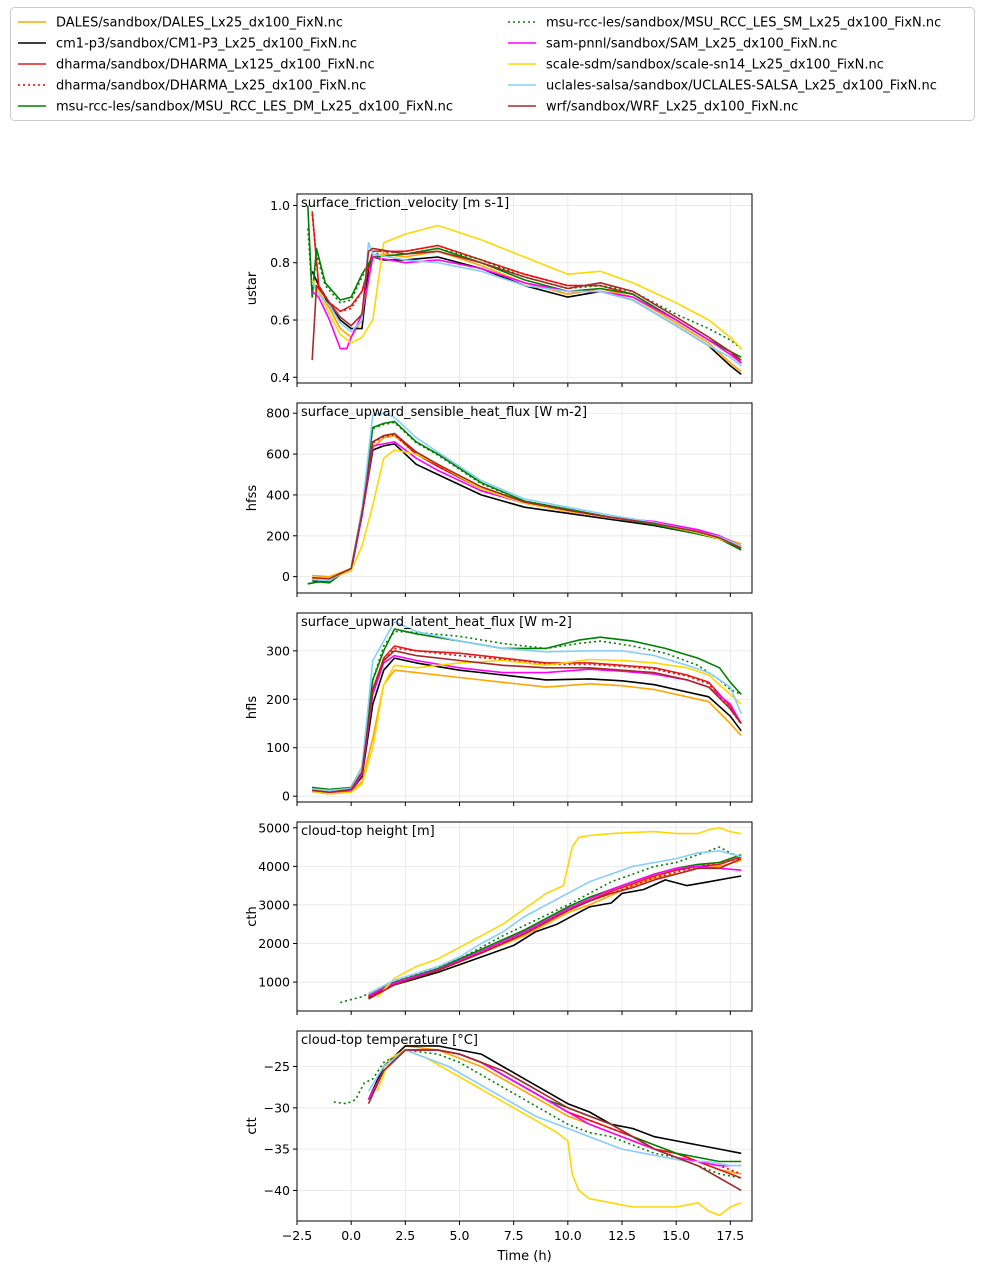 Image resolution: width=983 pixels, height=1274 pixels. Describe the element at coordinates (436, 622) in the screenshot. I see `panel-title: surface_upward_latent_heat_flux [W m-2]` at that location.